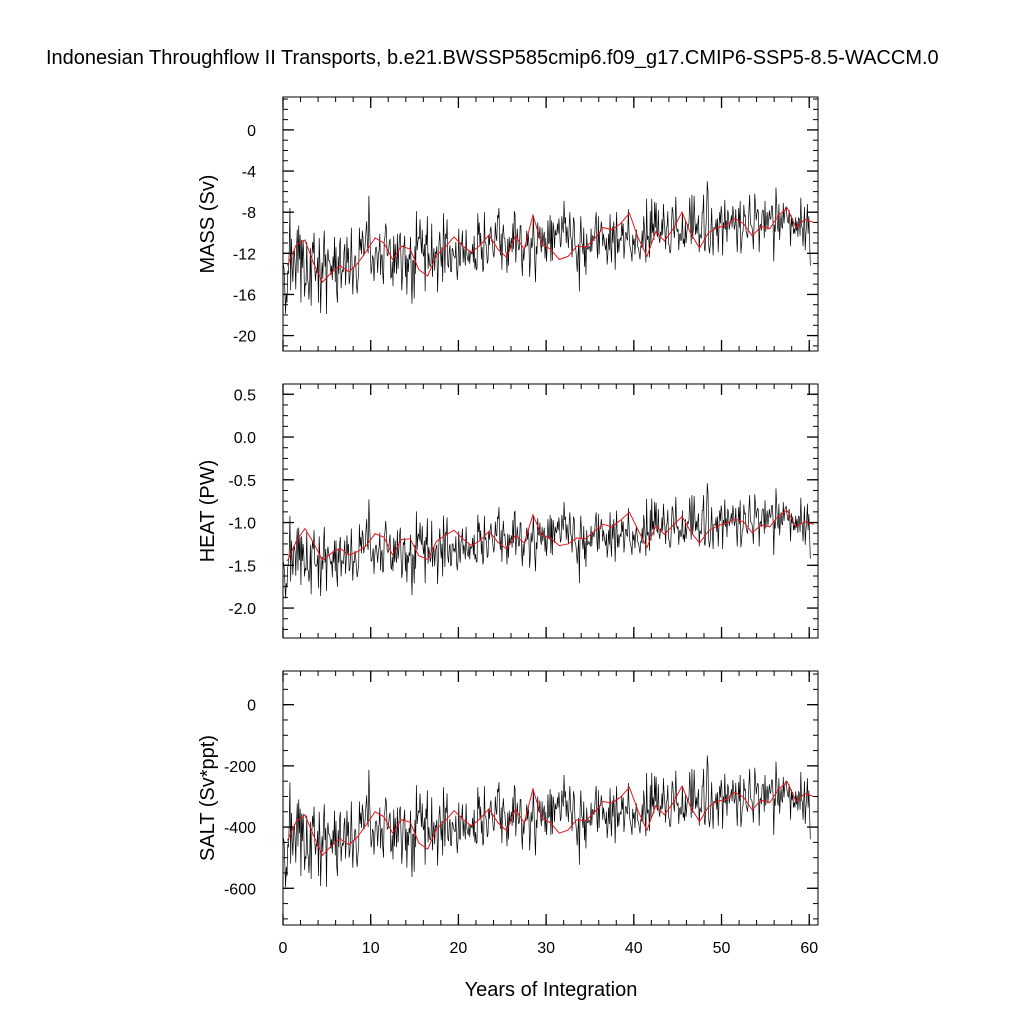  What do you see at coordinates (550, 245) in the screenshot?
I see `mass-annual-series-line` at bounding box center [550, 245].